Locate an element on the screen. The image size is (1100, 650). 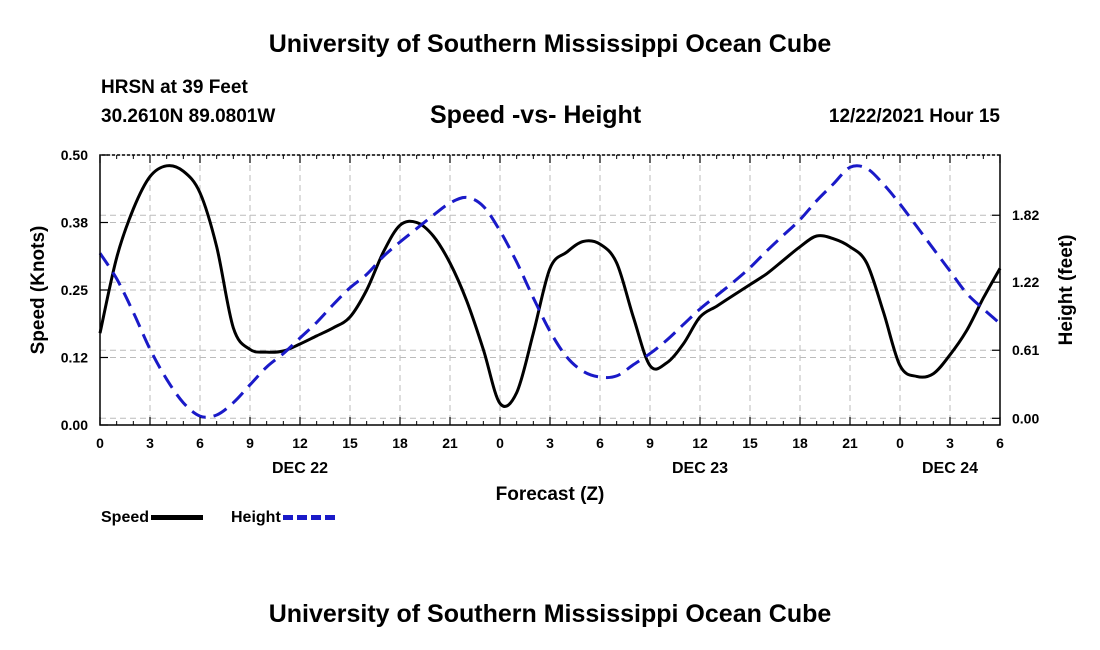
legend-item-height: Height is located at coordinates (283, 518).